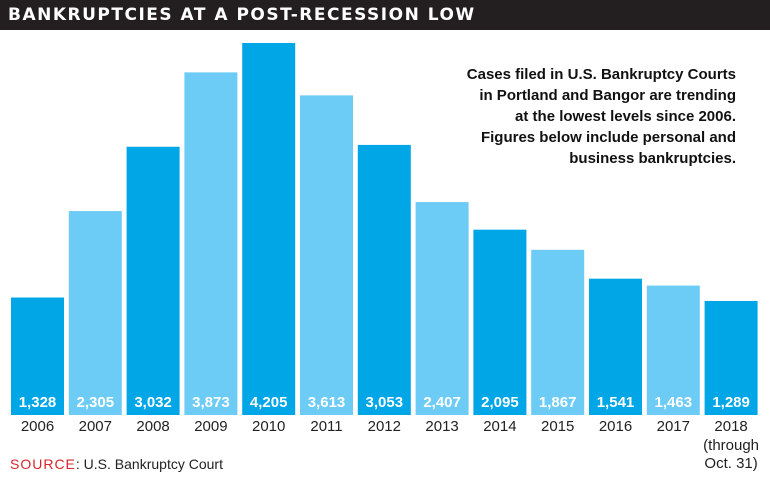 The image size is (770, 481). I want to click on bar-value-label: 4,205, so click(269, 402).